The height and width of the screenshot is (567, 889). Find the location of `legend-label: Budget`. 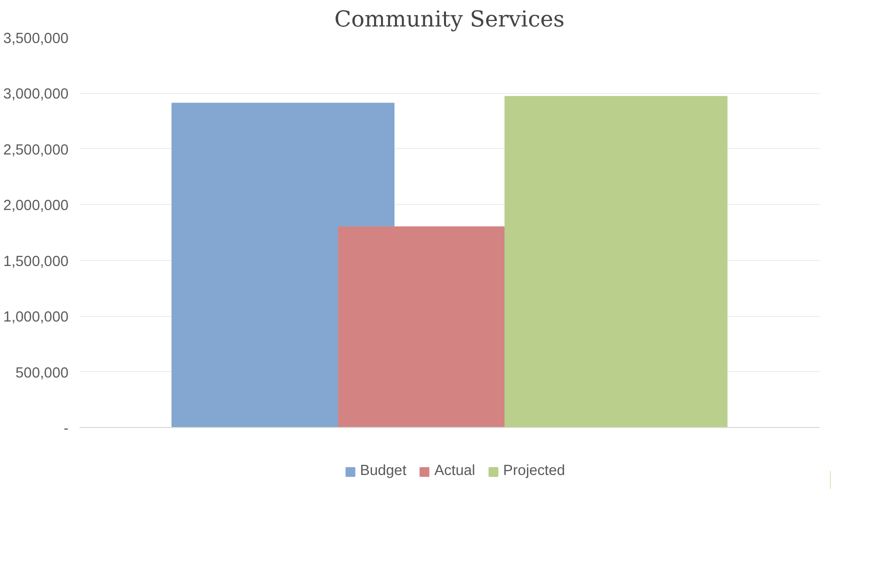

legend-label: Budget is located at coordinates (383, 471).